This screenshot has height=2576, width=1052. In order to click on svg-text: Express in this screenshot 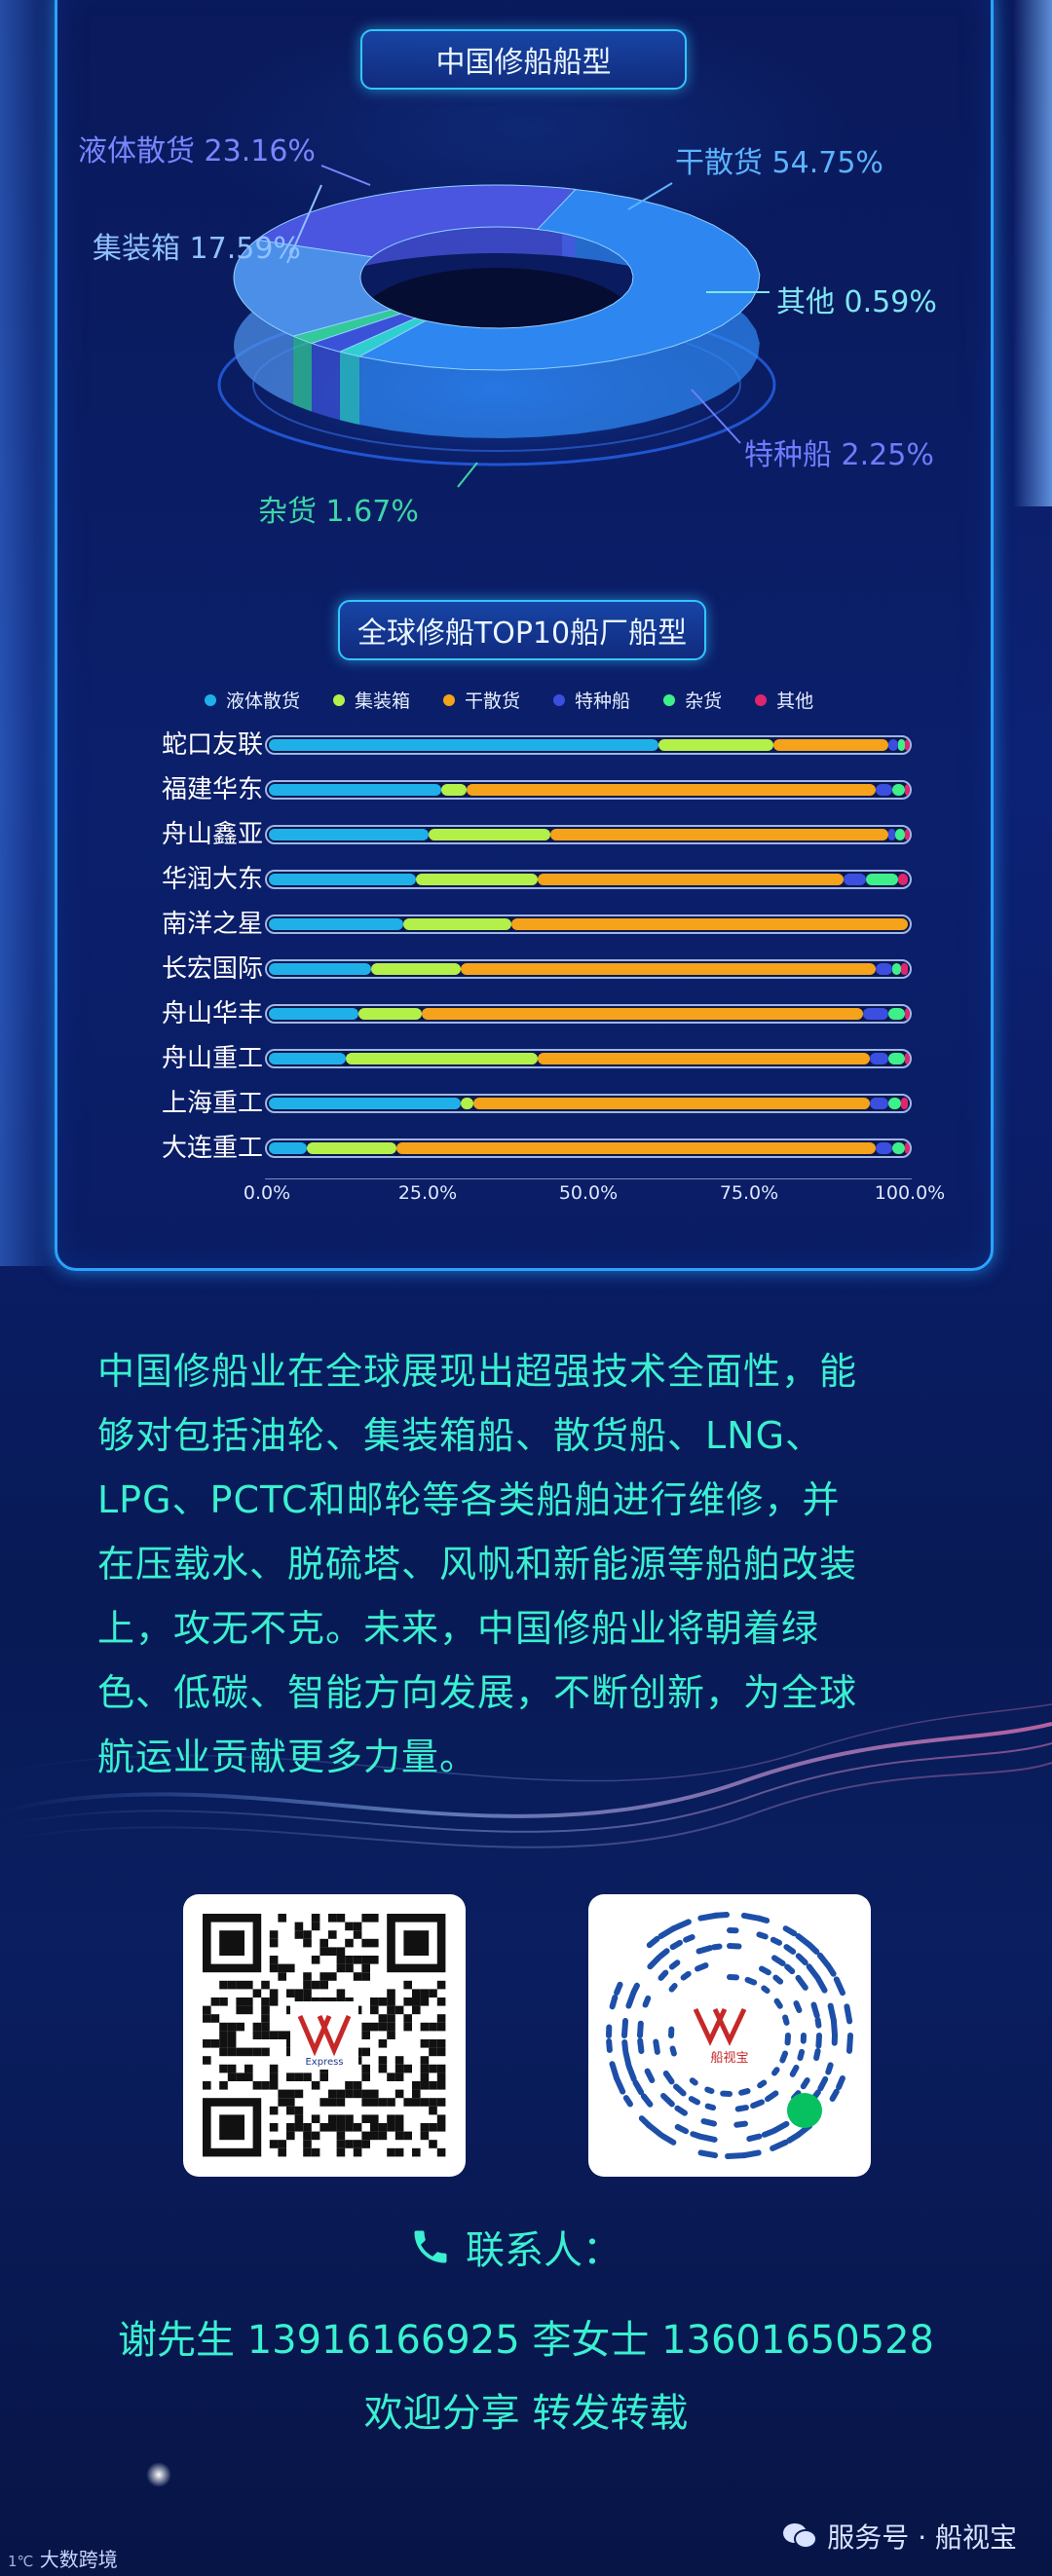, I will do `click(324, 2062)`.